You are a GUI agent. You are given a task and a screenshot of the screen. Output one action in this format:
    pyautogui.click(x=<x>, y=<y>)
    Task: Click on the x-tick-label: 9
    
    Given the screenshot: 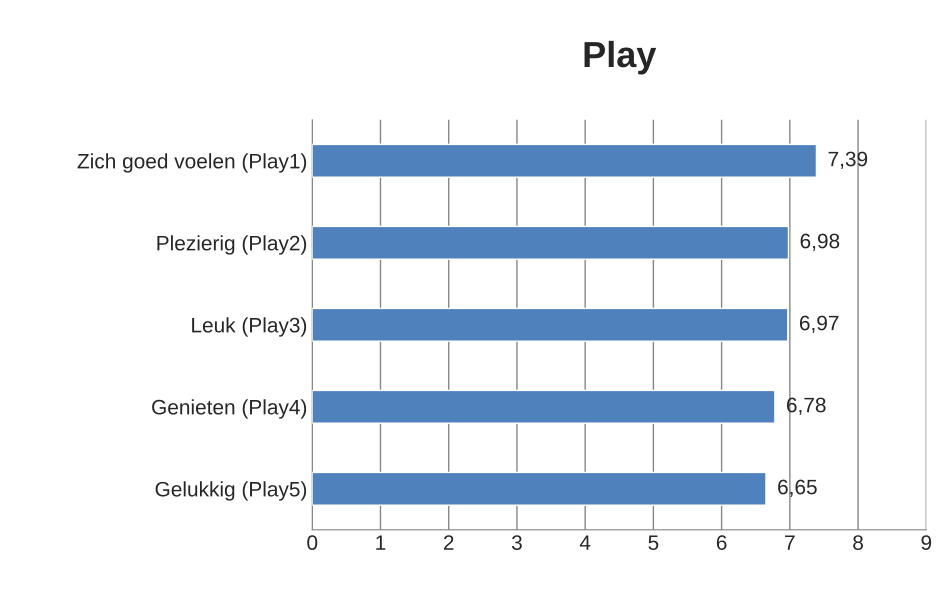 What is the action you would take?
    pyautogui.click(x=926, y=542)
    